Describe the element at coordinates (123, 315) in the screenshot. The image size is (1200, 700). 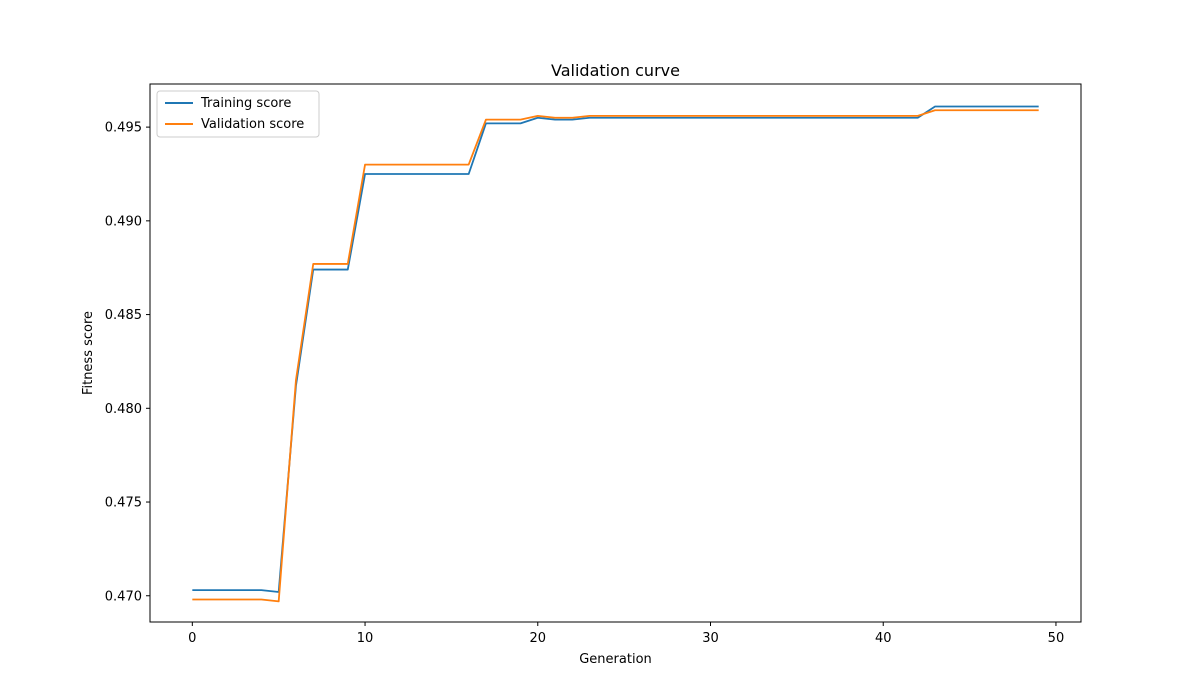
I see `y-tick-label: 0.485` at that location.